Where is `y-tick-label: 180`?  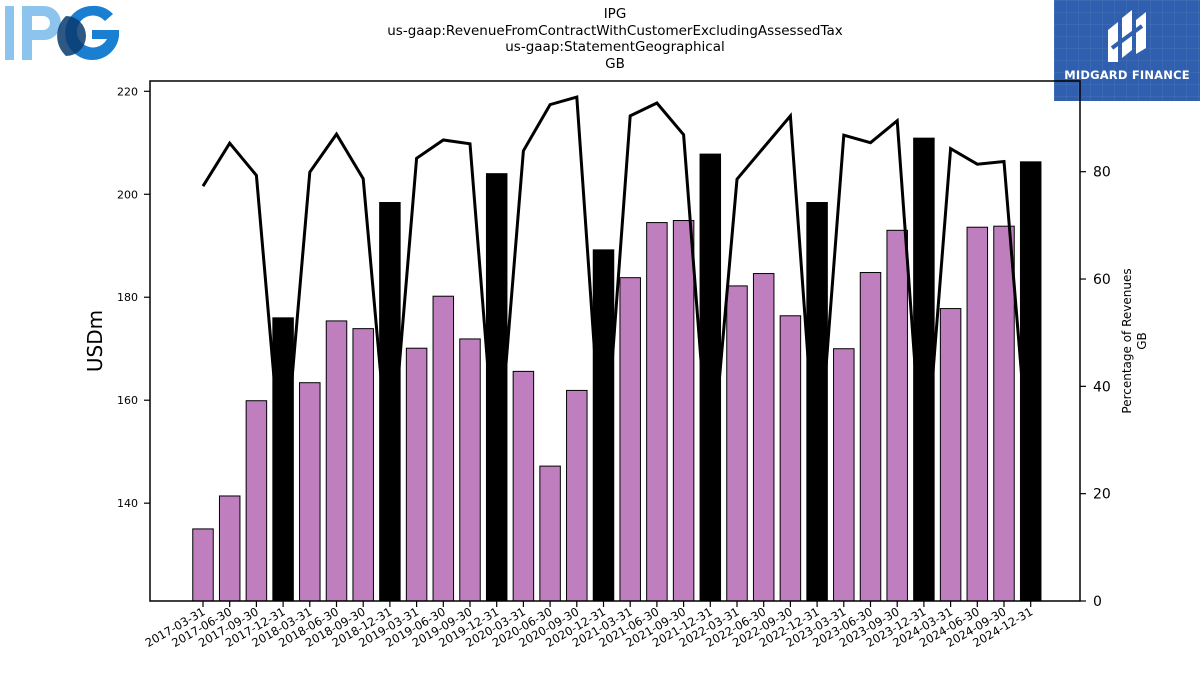 y-tick-label: 180 is located at coordinates (127, 297).